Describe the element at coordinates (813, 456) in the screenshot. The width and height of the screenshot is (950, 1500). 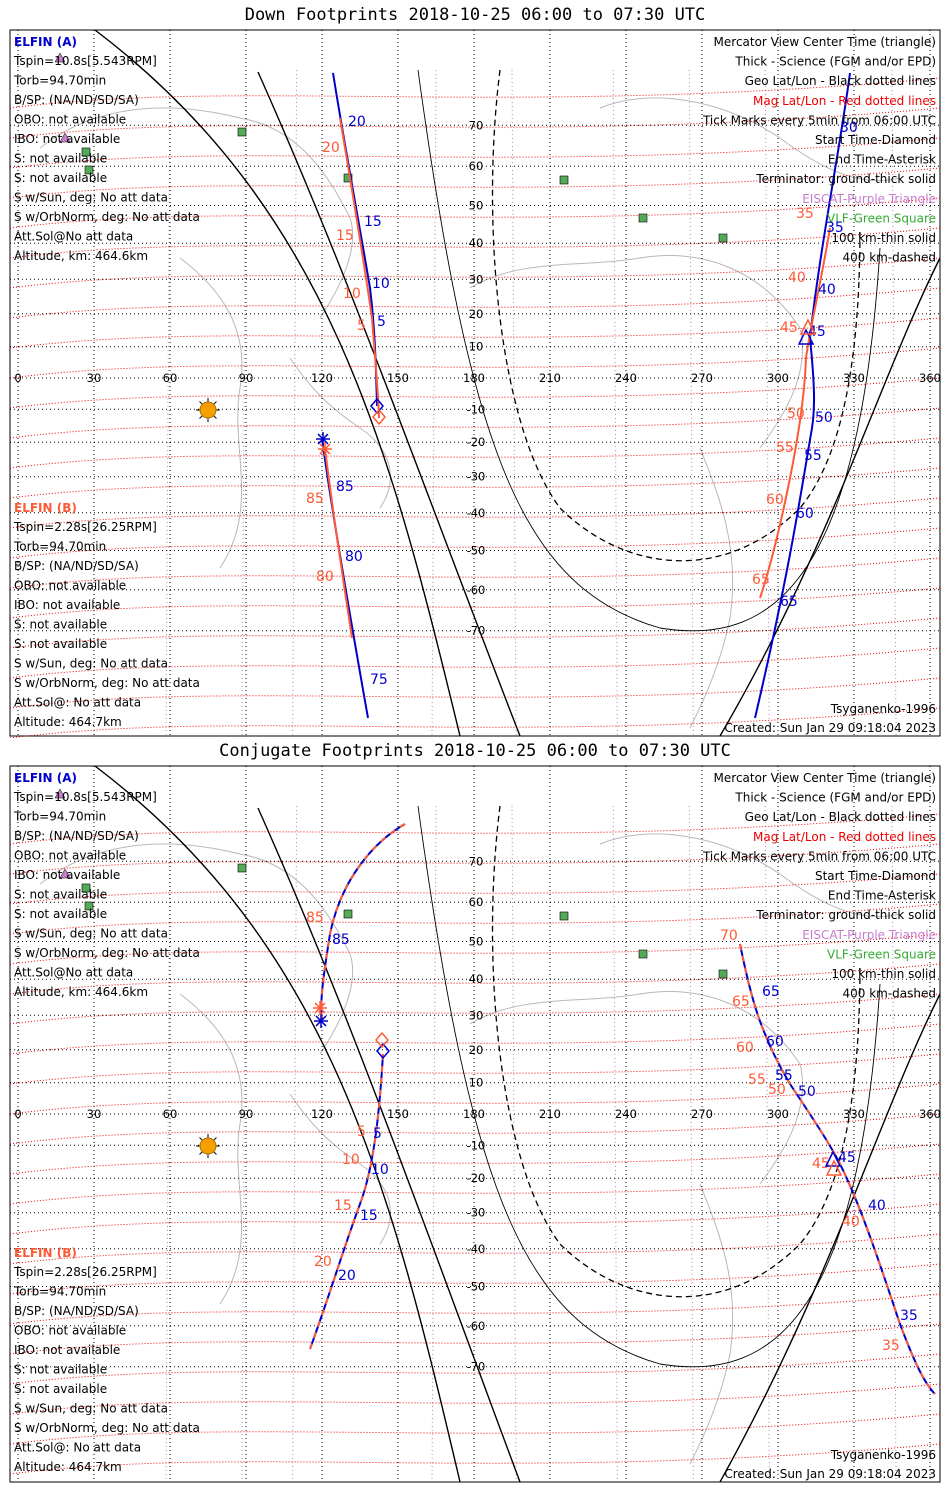
I see `track-a-time-label: 55` at that location.